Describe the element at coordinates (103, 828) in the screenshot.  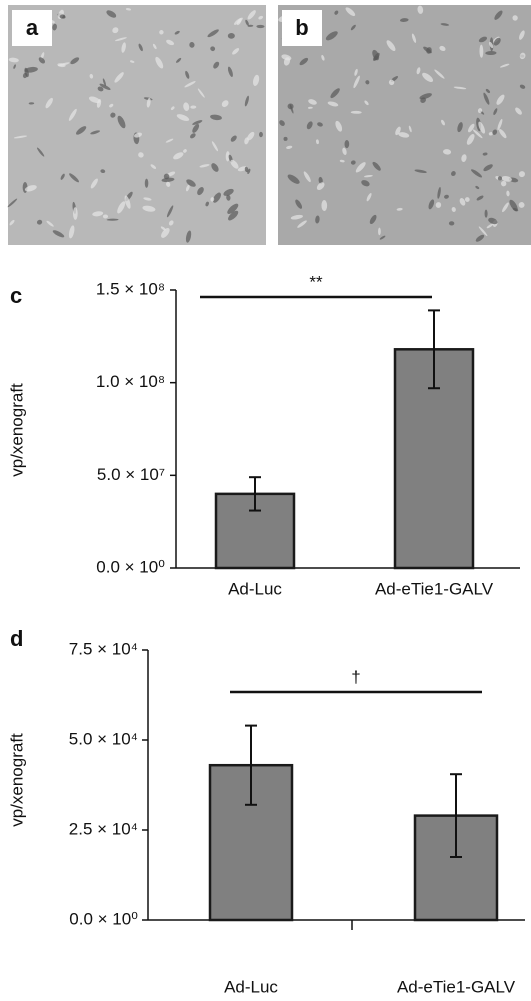
I see `y-tick-label: 2.5 × 10⁴` at that location.